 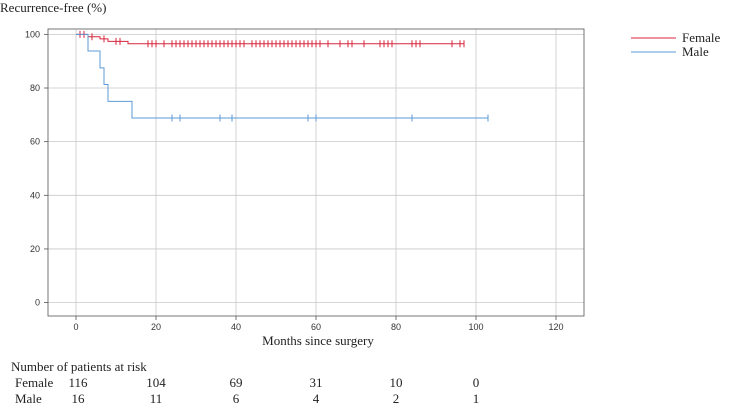 What do you see at coordinates (28, 398) in the screenshot?
I see `risk-row-label: Male` at bounding box center [28, 398].